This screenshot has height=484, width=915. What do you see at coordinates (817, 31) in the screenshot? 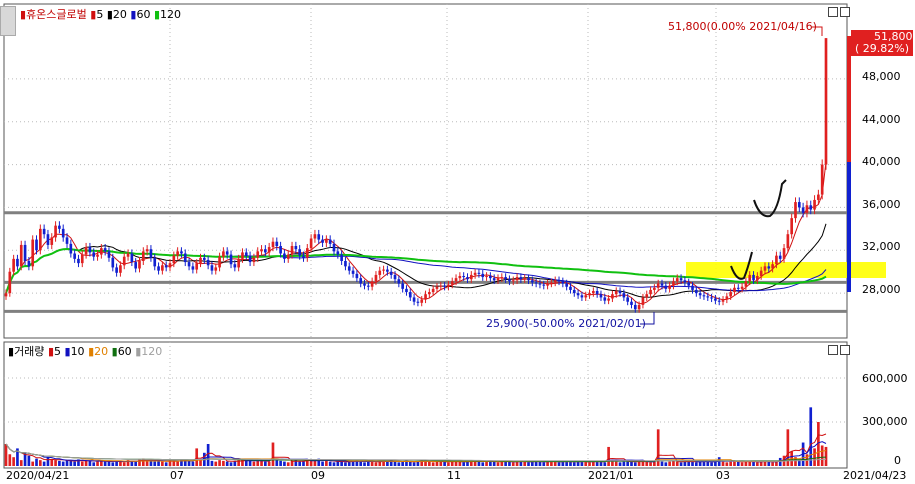
I see `high-annotation-arrow` at bounding box center [817, 31].